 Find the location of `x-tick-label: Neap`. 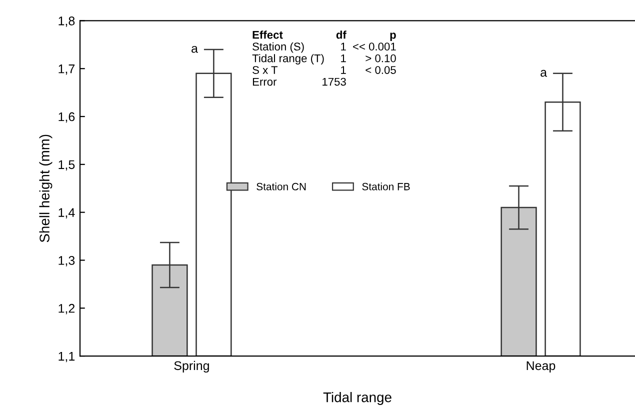

x-tick-label: Neap is located at coordinates (541, 367).